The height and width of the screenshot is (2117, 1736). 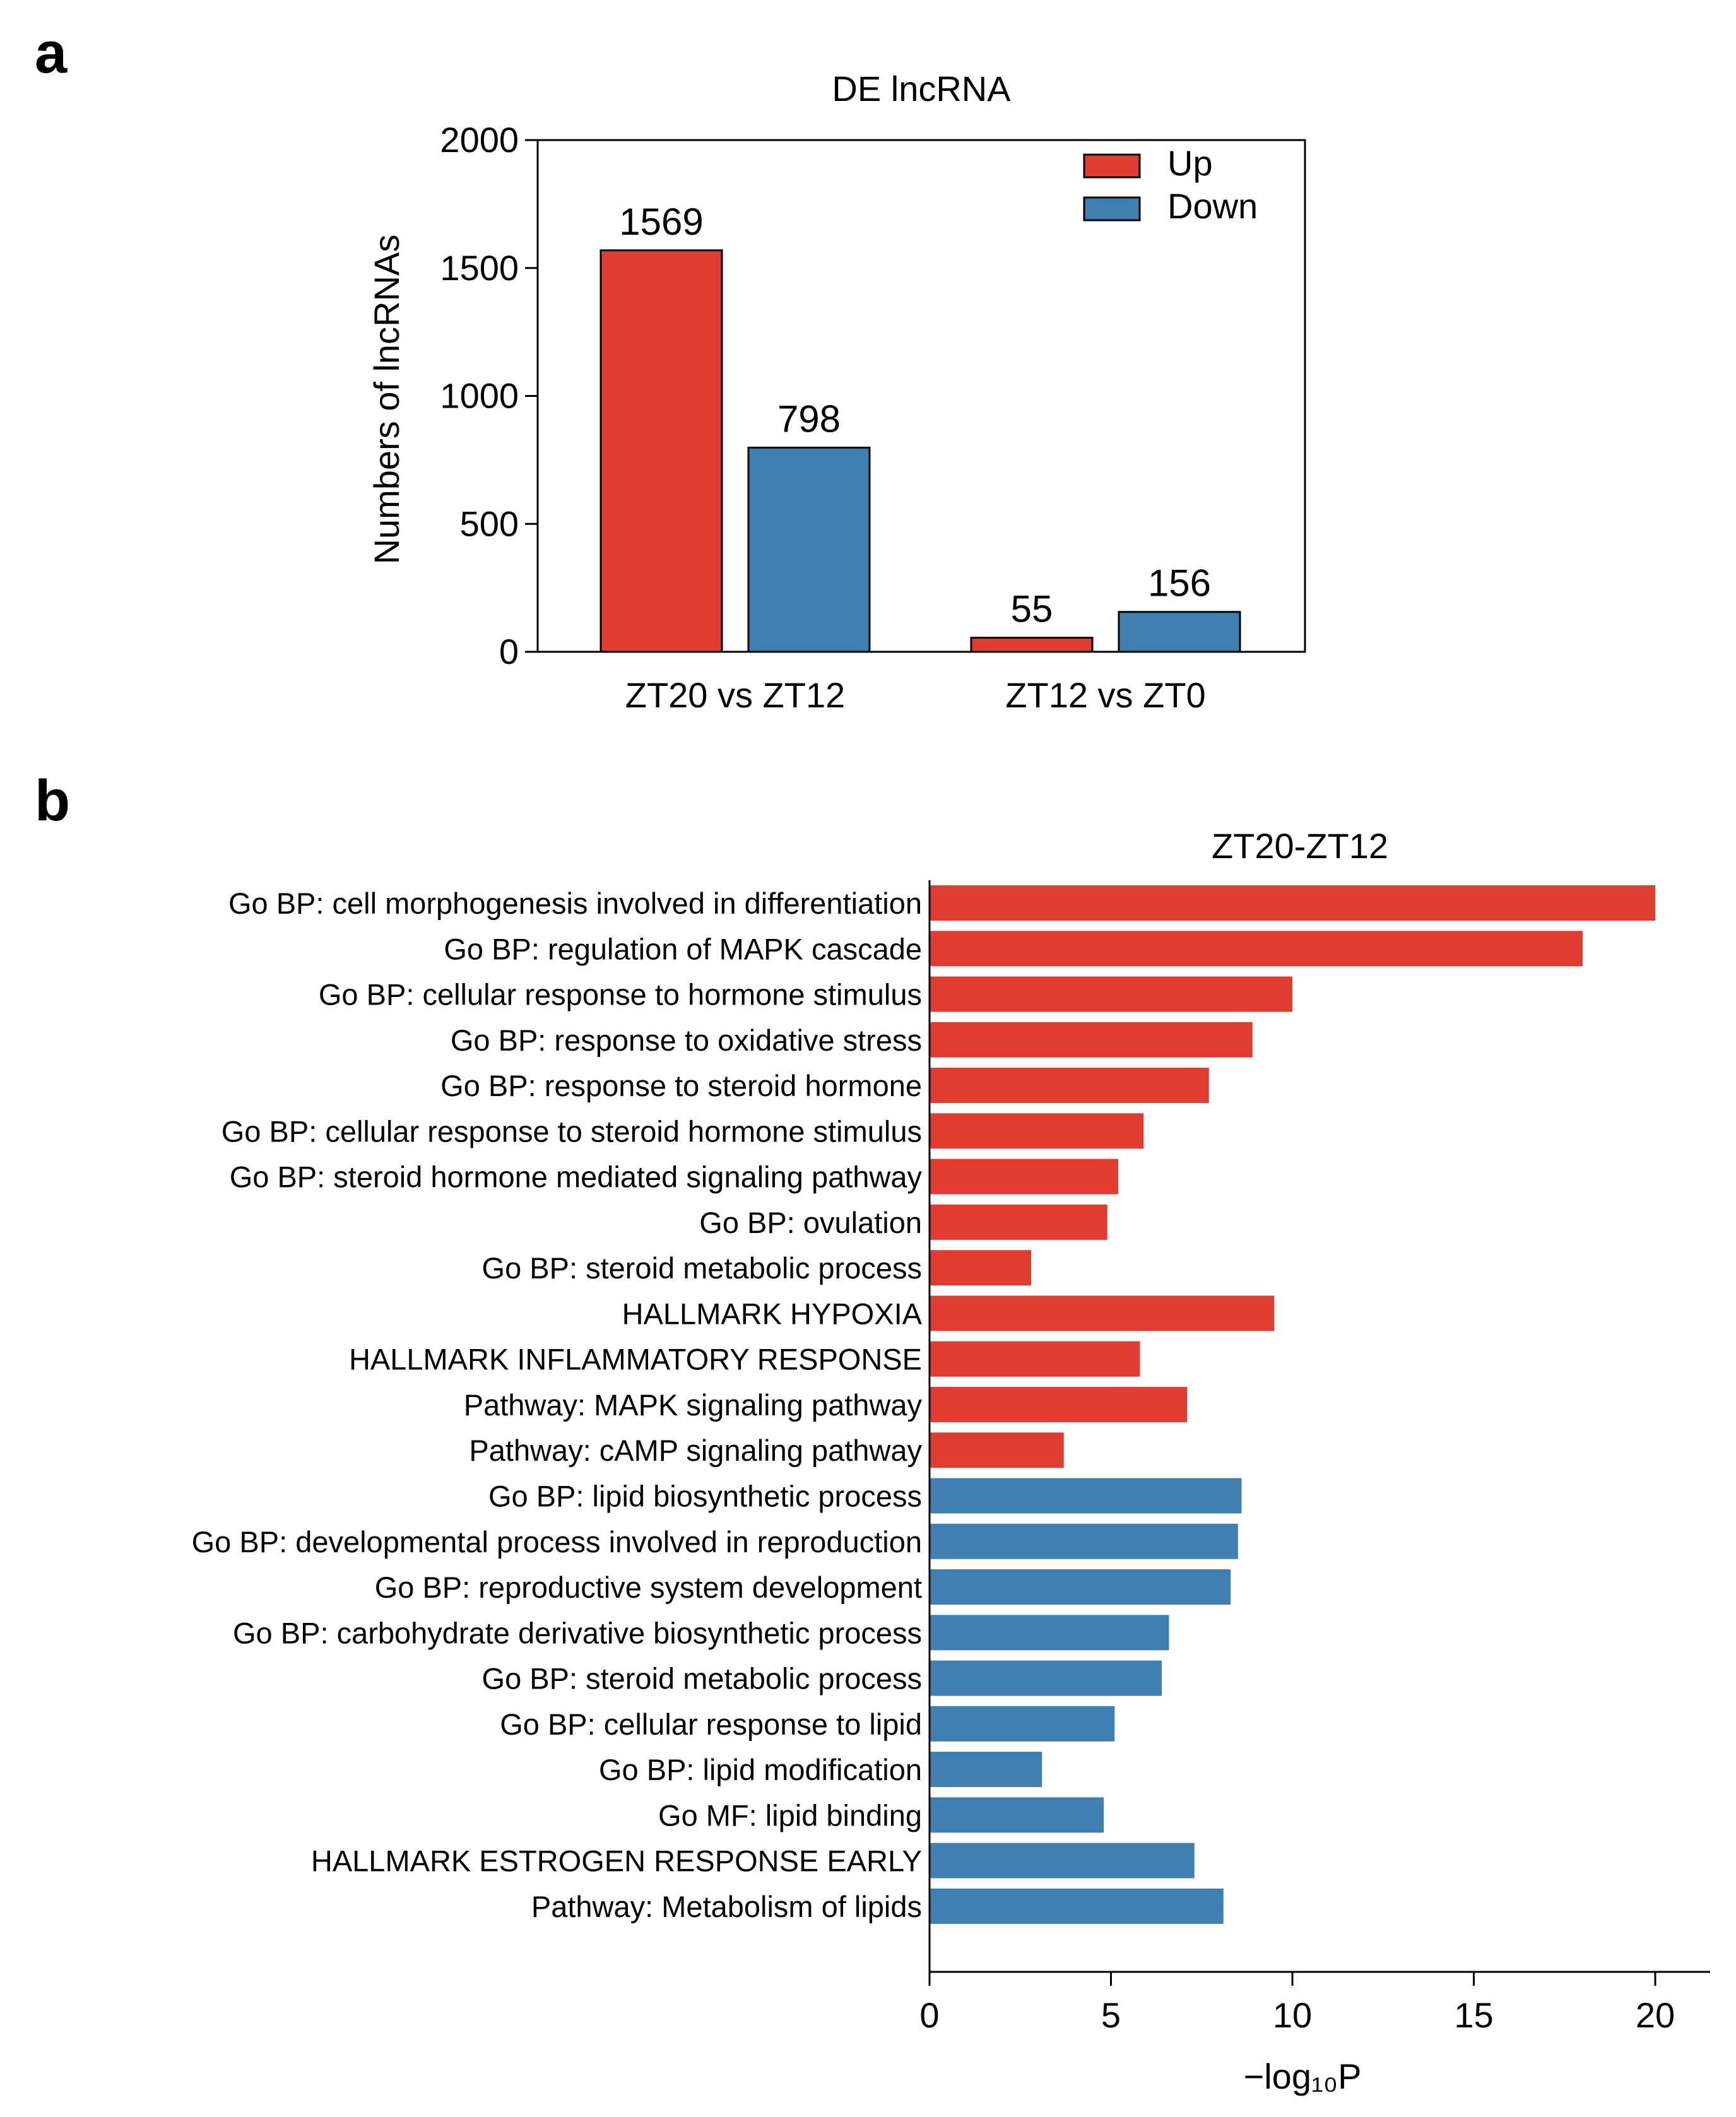 What do you see at coordinates (1655, 2015) in the screenshot?
I see `x-tick-label: 20` at bounding box center [1655, 2015].